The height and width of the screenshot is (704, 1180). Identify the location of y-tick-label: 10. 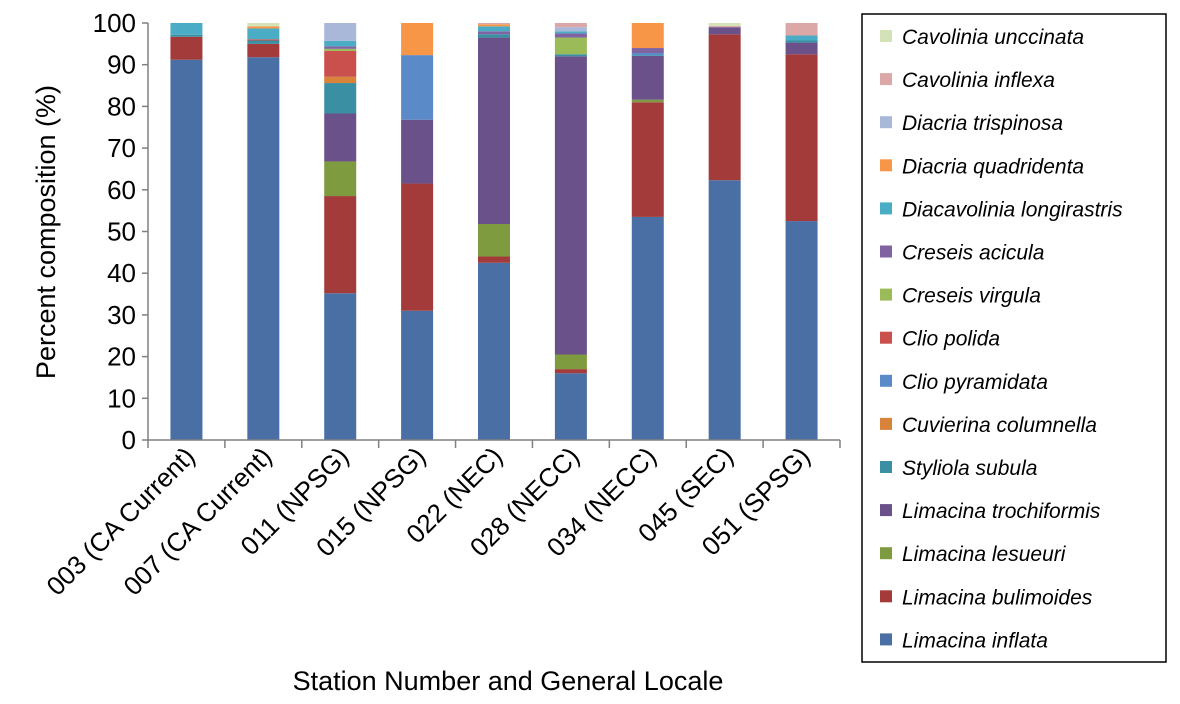
(121, 398).